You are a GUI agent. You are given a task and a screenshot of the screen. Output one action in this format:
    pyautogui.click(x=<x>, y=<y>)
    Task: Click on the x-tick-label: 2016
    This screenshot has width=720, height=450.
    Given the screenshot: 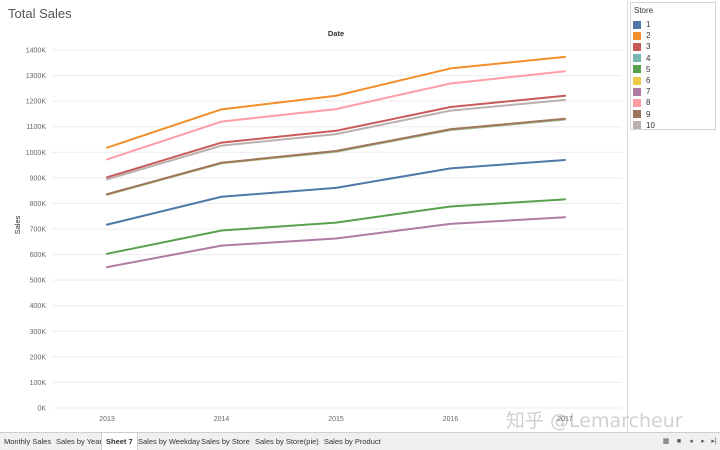 What is the action you would take?
    pyautogui.click(x=451, y=419)
    